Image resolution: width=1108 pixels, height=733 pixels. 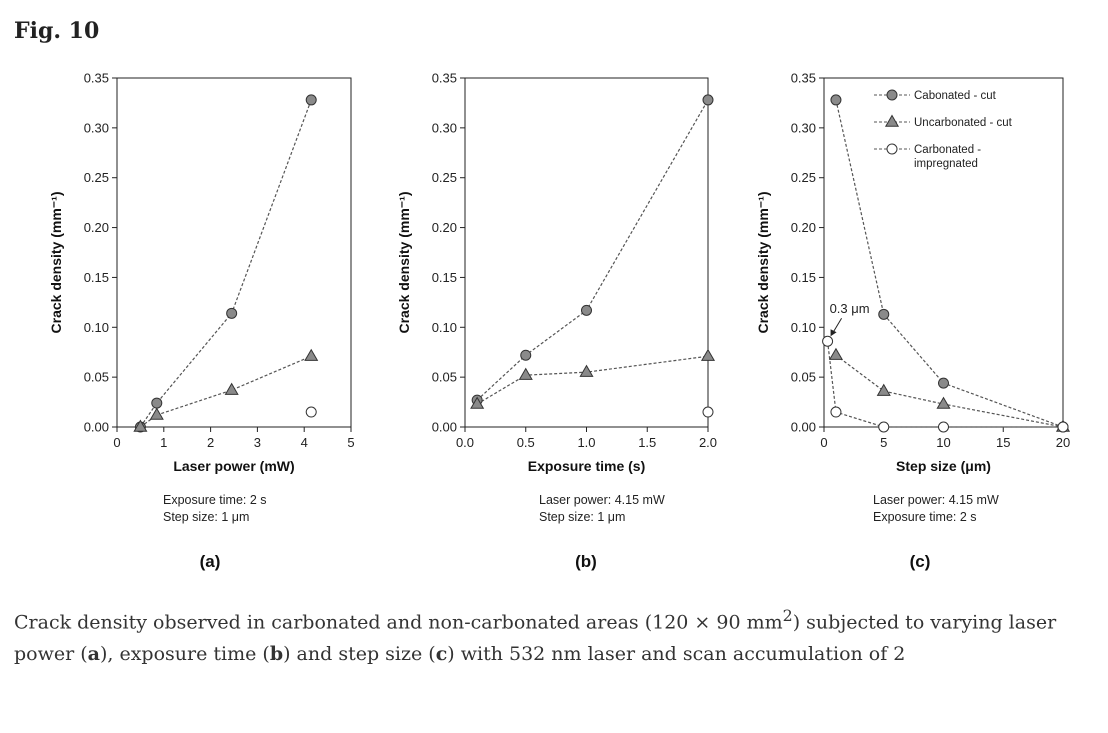 I want to click on caption-part4: ) and step size (, so click(x=359, y=654).